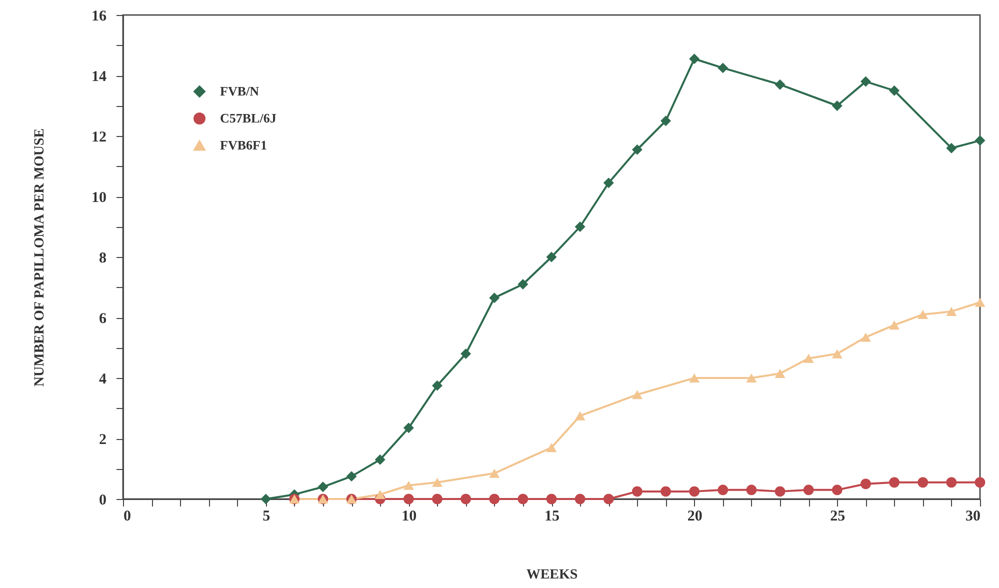  What do you see at coordinates (99, 198) in the screenshot?
I see `y-tick-label: 10` at bounding box center [99, 198].